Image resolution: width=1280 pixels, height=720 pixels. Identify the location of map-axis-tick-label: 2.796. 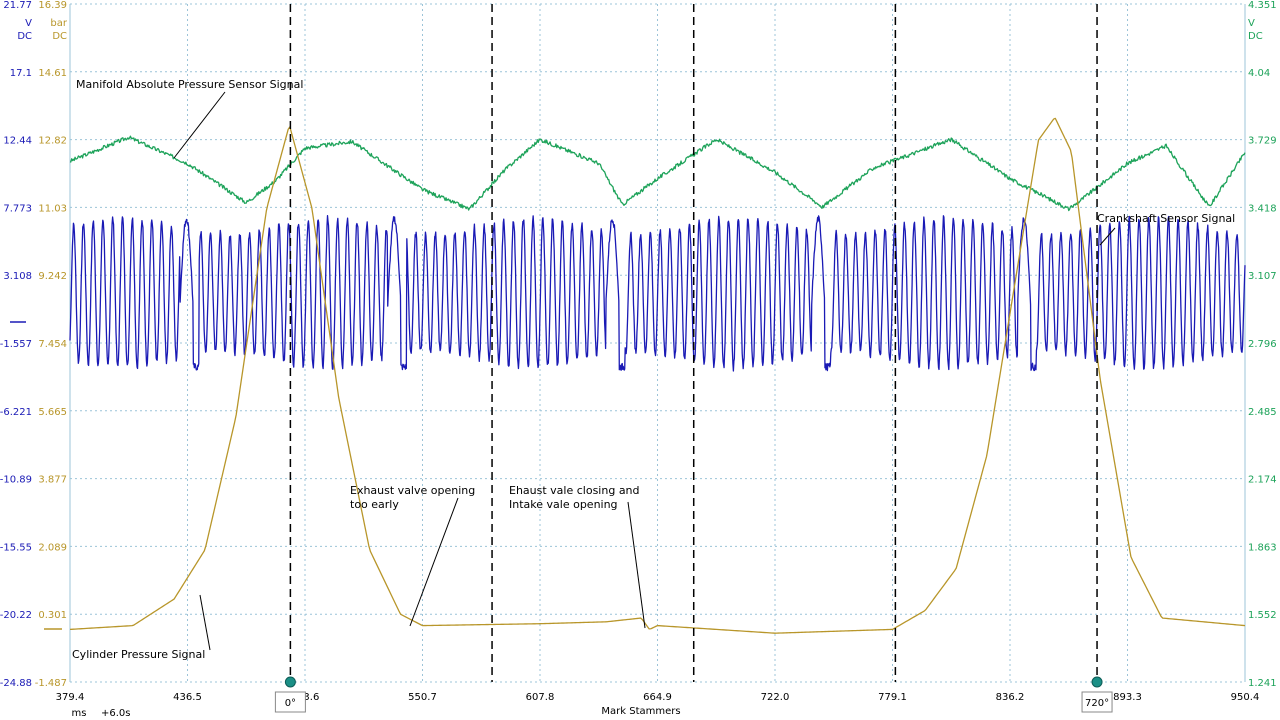
(1262, 344).